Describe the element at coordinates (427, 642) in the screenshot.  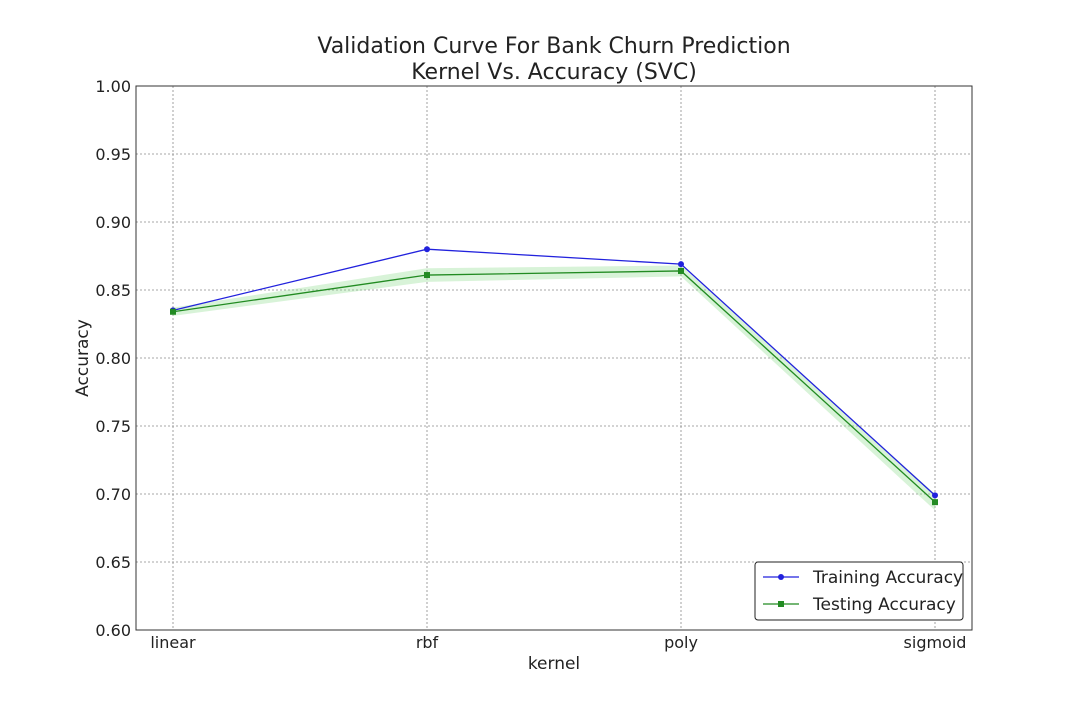
I see `x-tick-label-rbf: rbf` at that location.